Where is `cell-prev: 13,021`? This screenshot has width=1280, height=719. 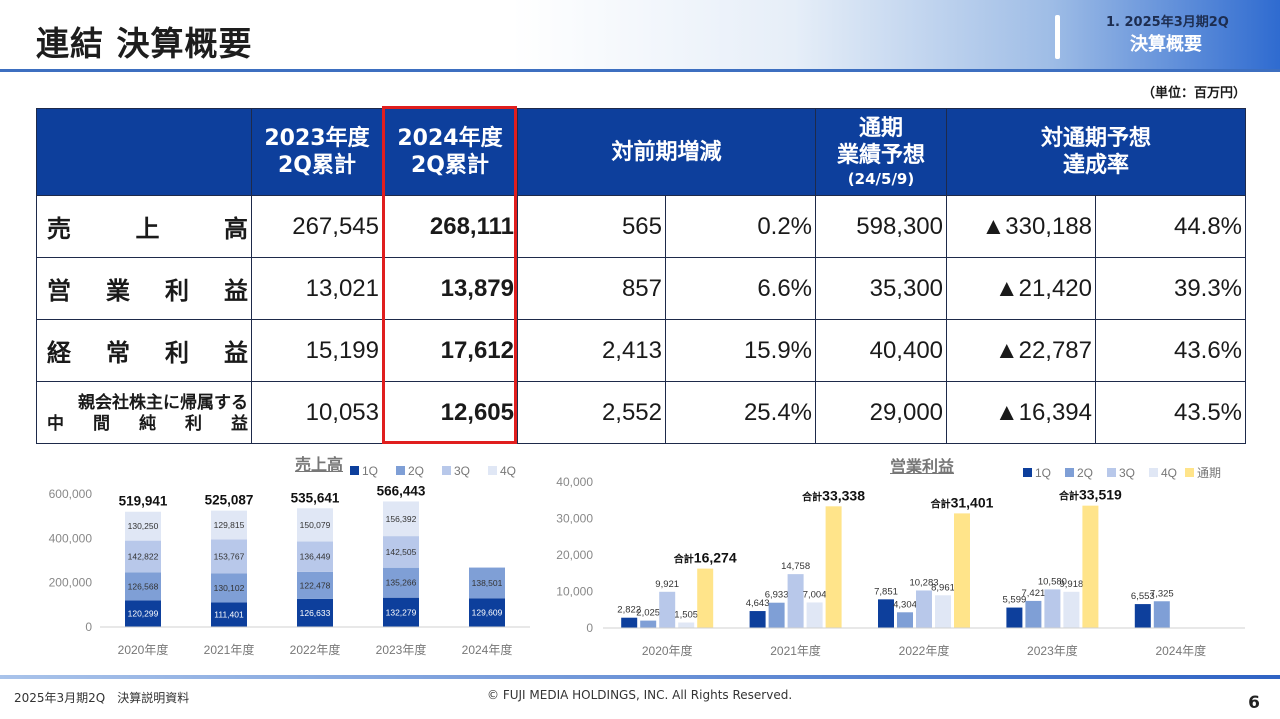 cell-prev: 13,021 is located at coordinates (317, 288).